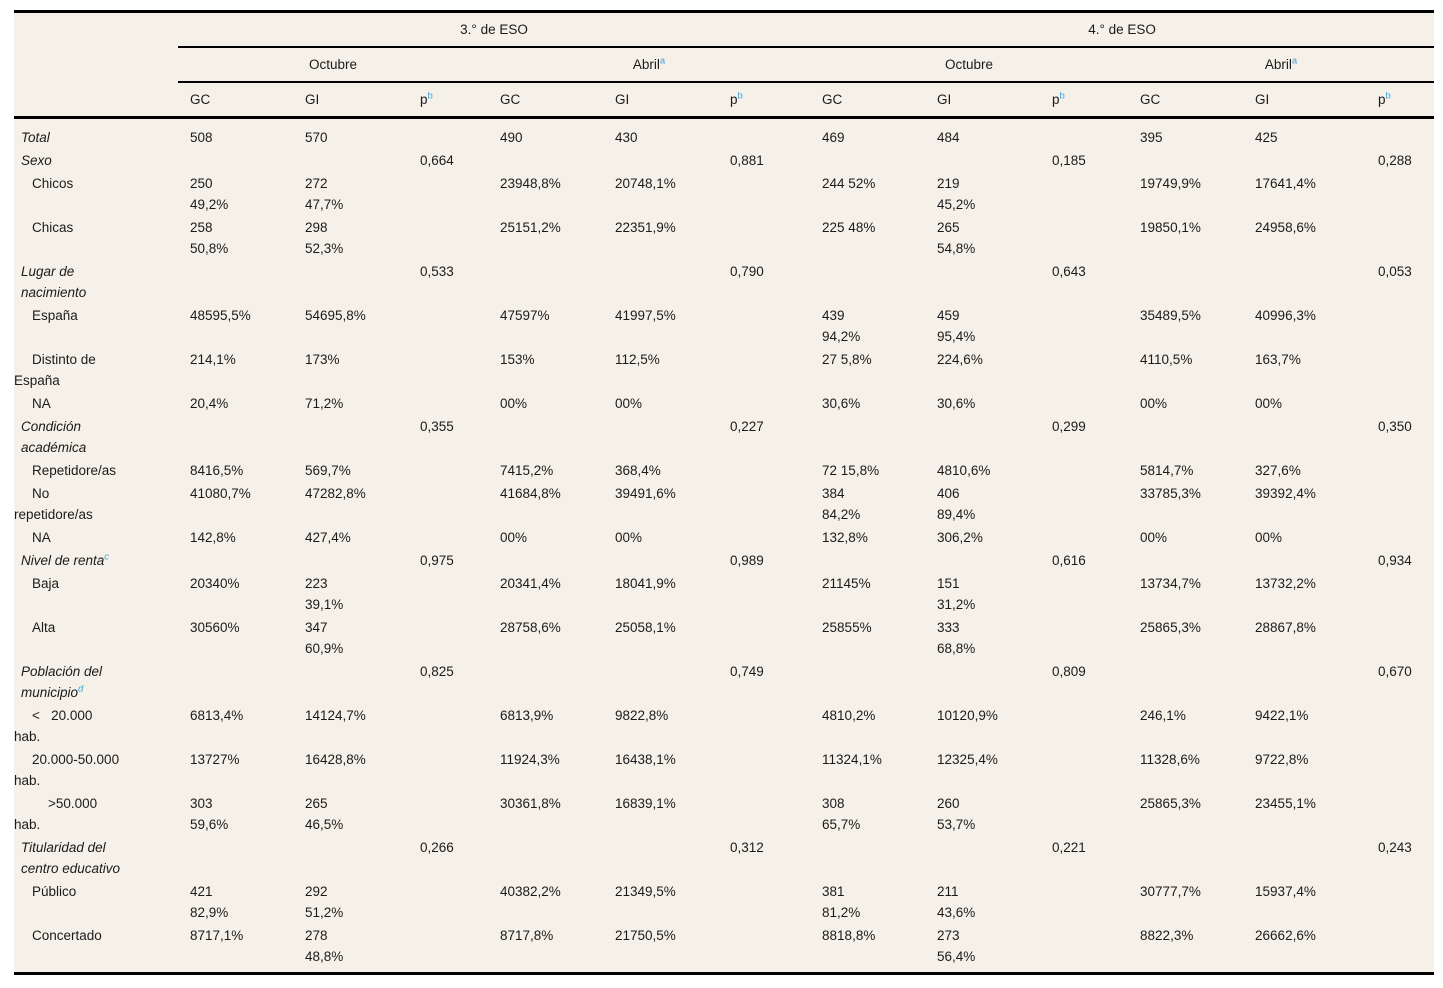 This screenshot has width=1443, height=988. Describe the element at coordinates (1282, 759) in the screenshot. I see `data-cell: 9722,8%` at that location.